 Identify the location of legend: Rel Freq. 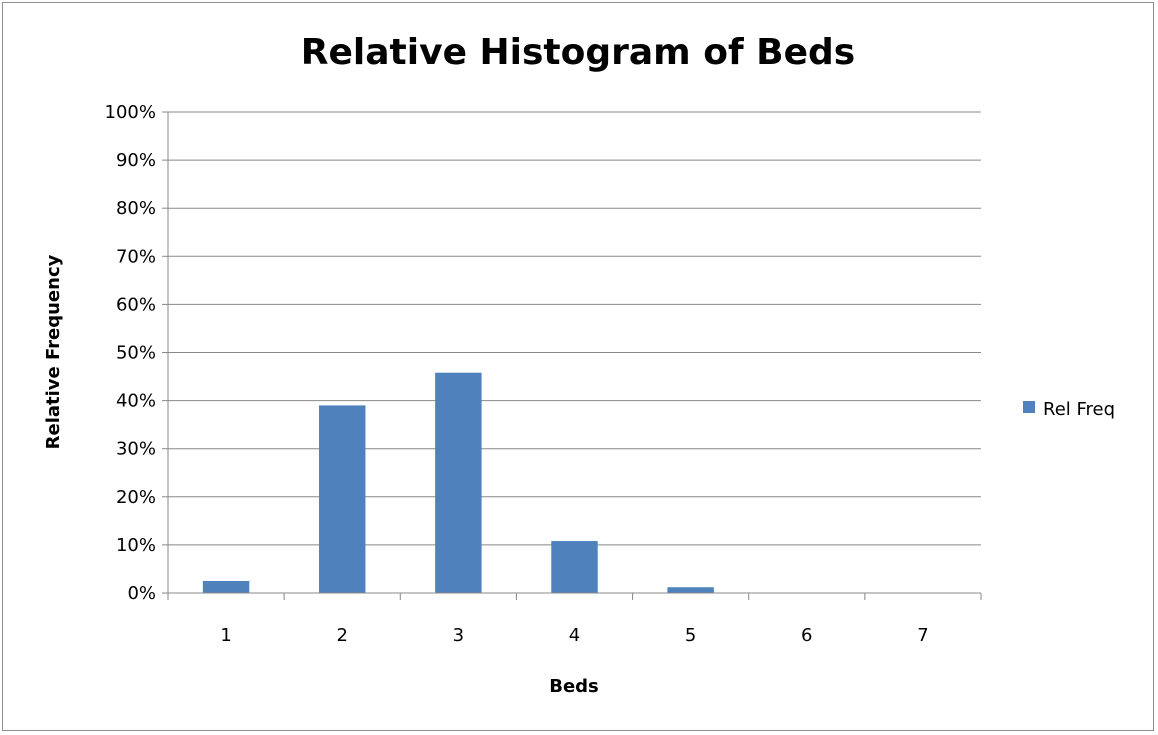
(1069, 409).